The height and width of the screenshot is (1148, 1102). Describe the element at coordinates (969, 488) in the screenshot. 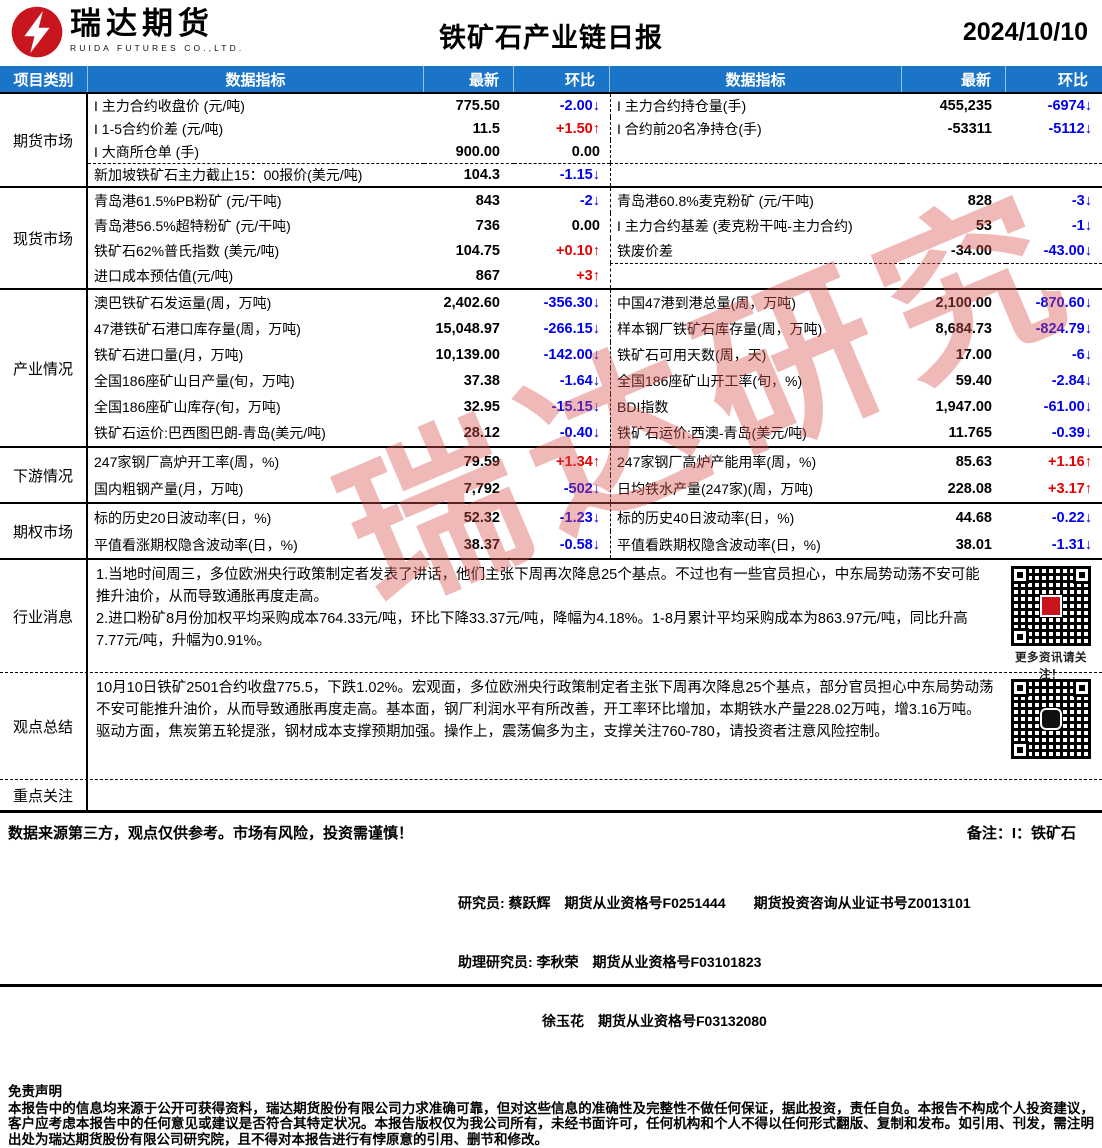

I see `indicator-value: 228.08` at that location.